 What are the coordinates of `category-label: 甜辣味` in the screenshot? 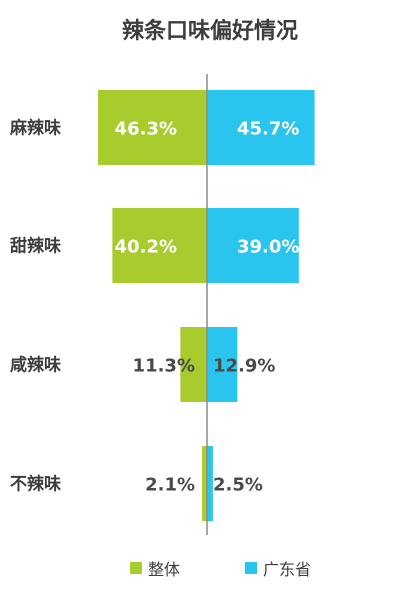 It's located at (35, 246).